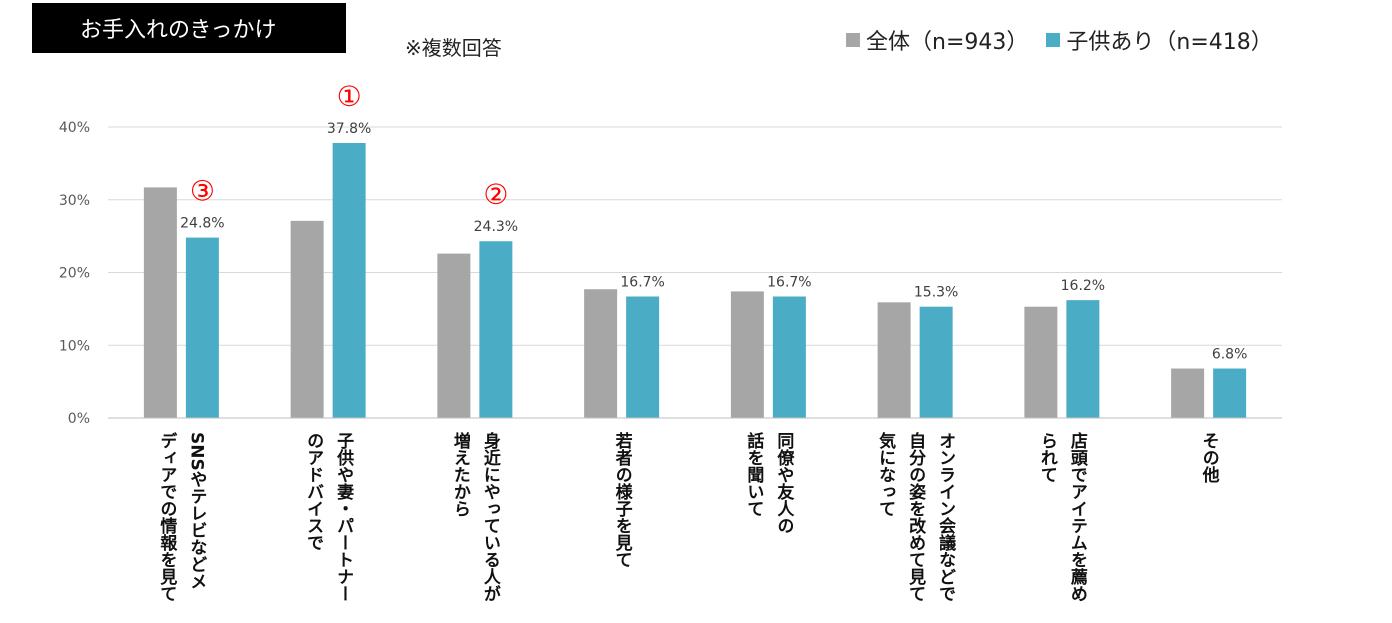 The width and height of the screenshot is (1392, 623). What do you see at coordinates (74, 274) in the screenshot?
I see `y-tick-label: 20%` at bounding box center [74, 274].